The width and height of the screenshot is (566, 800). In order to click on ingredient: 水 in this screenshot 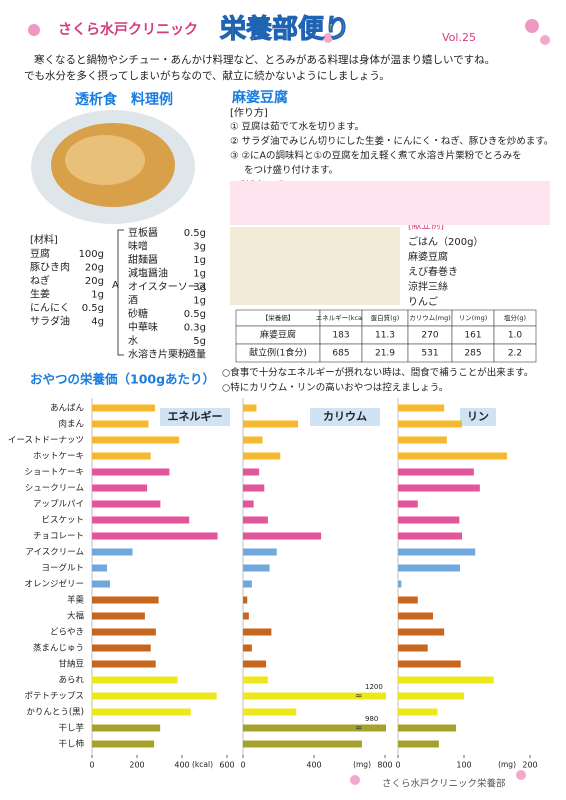, I will do `click(133, 341)`.